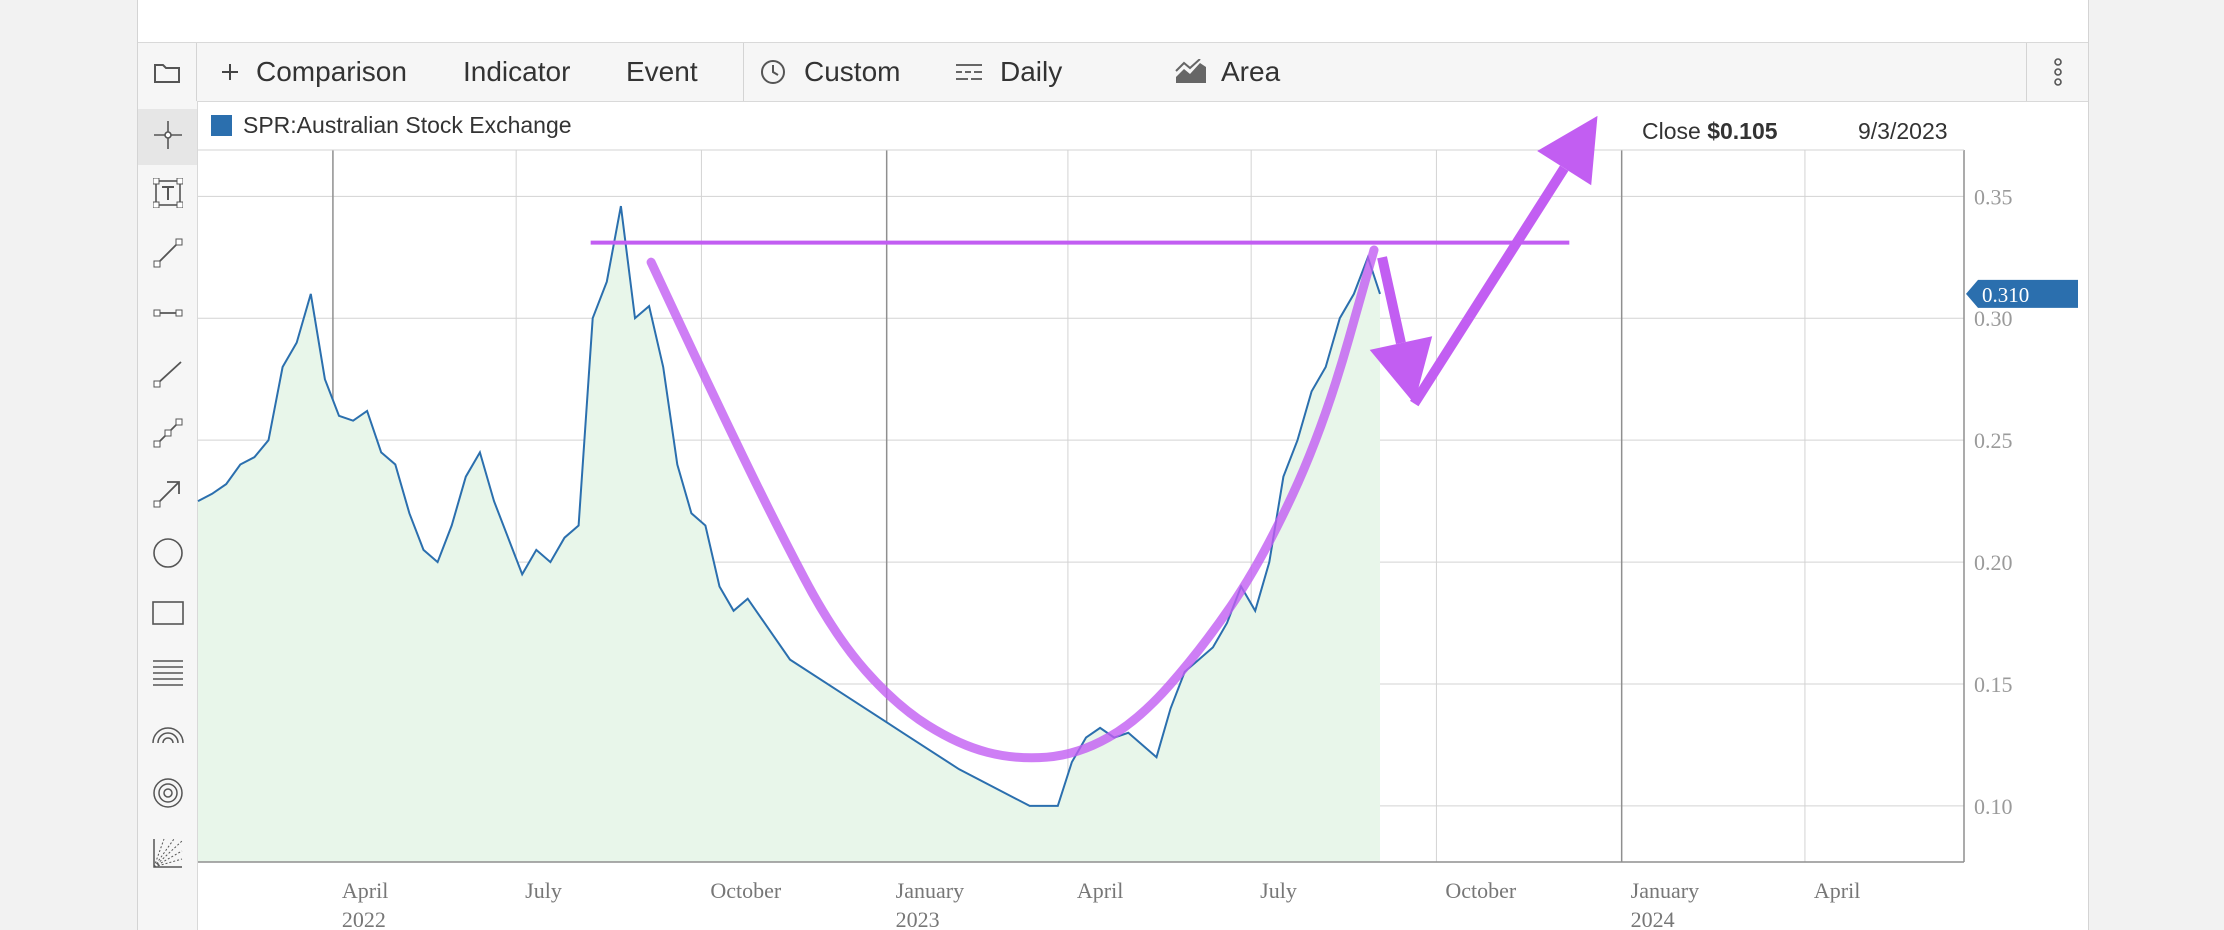  I want to click on event-button: Event, so click(662, 72).